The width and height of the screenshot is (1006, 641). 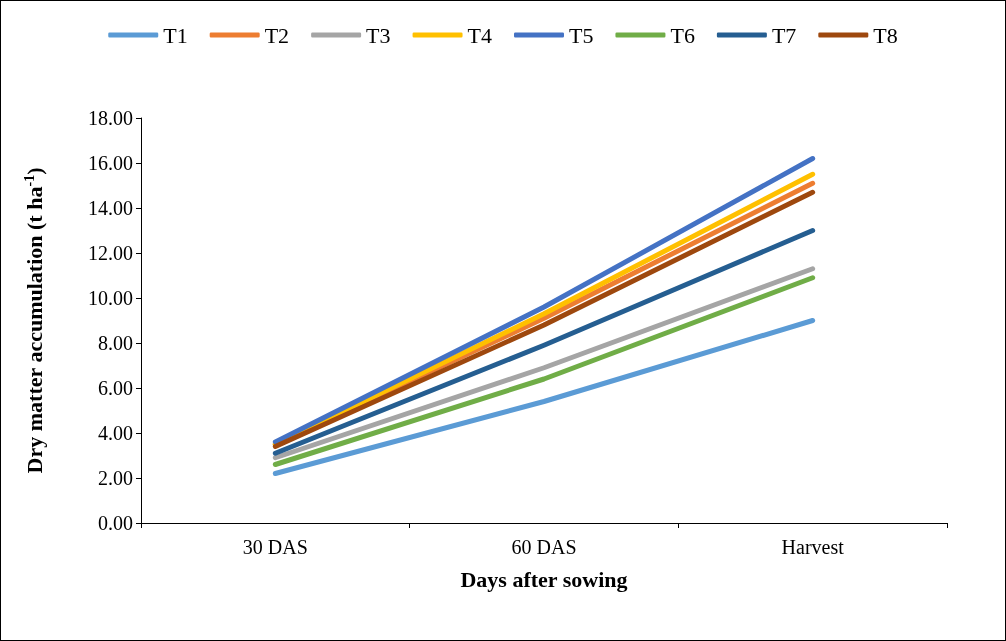 I want to click on y-tick-label: 6.00, so click(x=115, y=388).